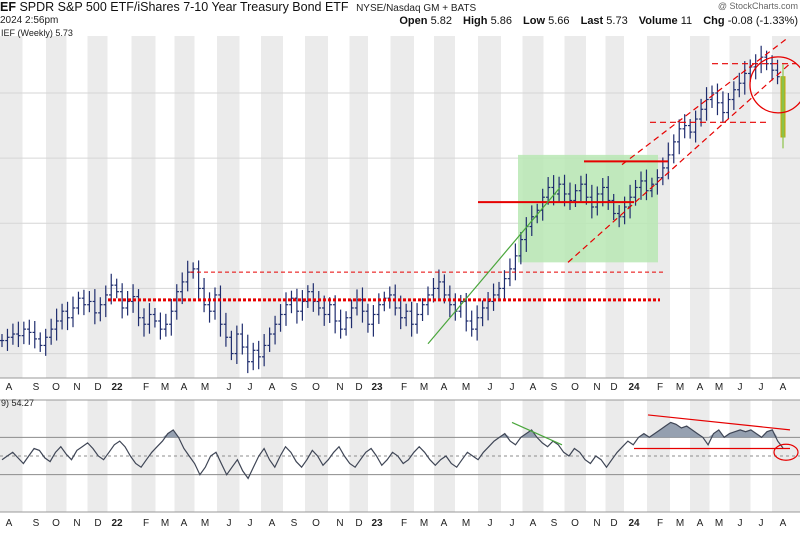  I want to click on indicator-line, so click(392, 450).